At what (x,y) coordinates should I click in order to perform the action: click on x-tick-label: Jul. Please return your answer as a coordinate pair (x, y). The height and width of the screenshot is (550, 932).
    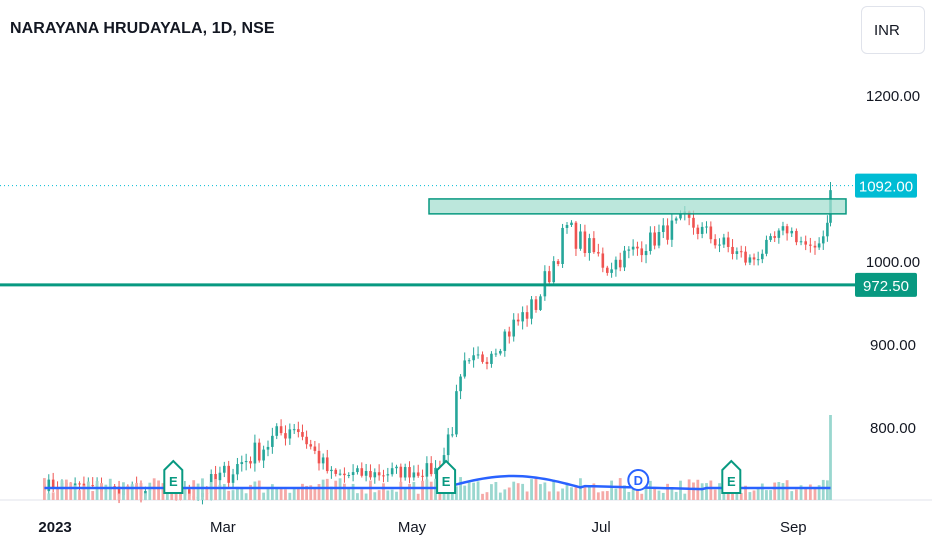
    Looking at the image, I should click on (601, 527).